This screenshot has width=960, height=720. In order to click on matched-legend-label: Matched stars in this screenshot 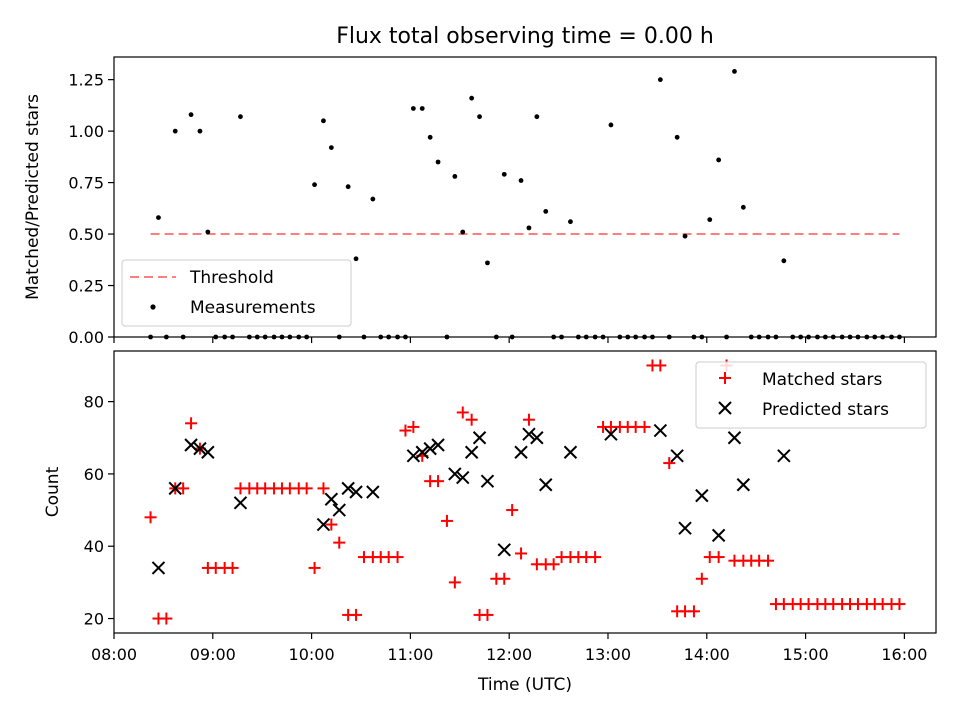, I will do `click(822, 380)`.